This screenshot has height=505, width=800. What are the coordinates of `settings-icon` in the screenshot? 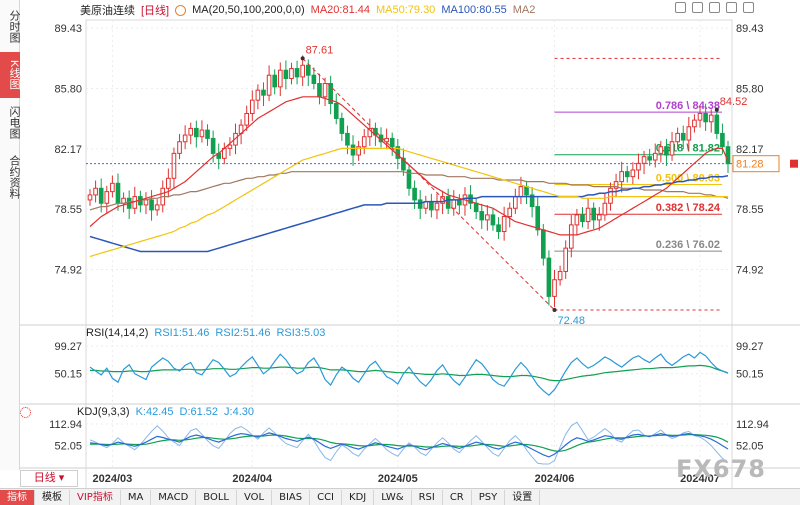 It's located at (697, 7).